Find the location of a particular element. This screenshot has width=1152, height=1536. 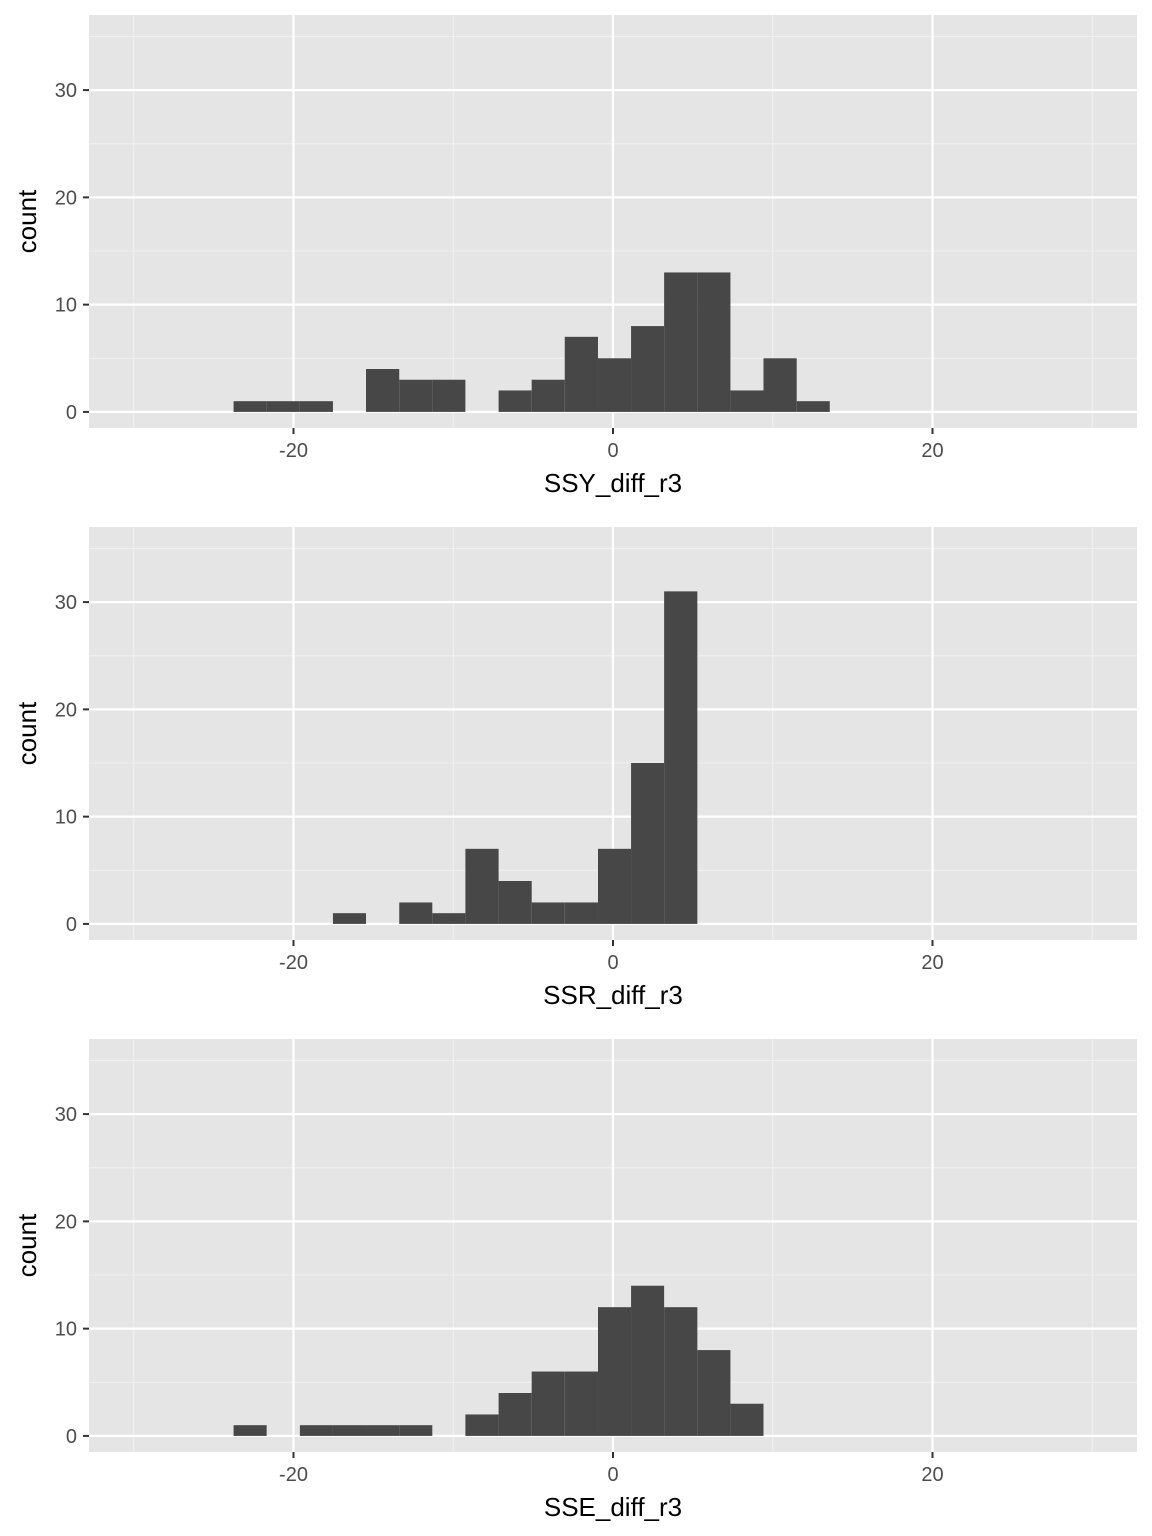

x-axis-title: SSY_diff_r3 is located at coordinates (613, 483).